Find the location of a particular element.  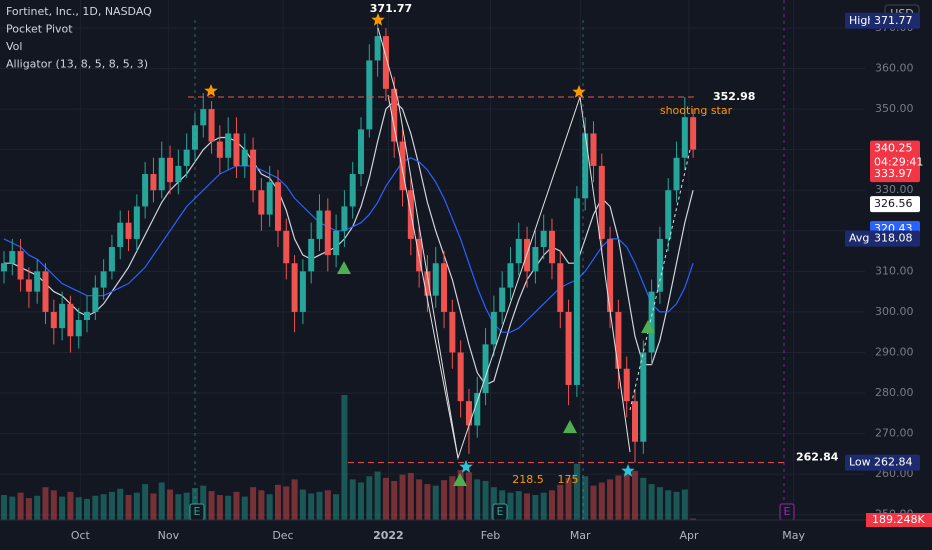

annotation: 175 is located at coordinates (568, 479).